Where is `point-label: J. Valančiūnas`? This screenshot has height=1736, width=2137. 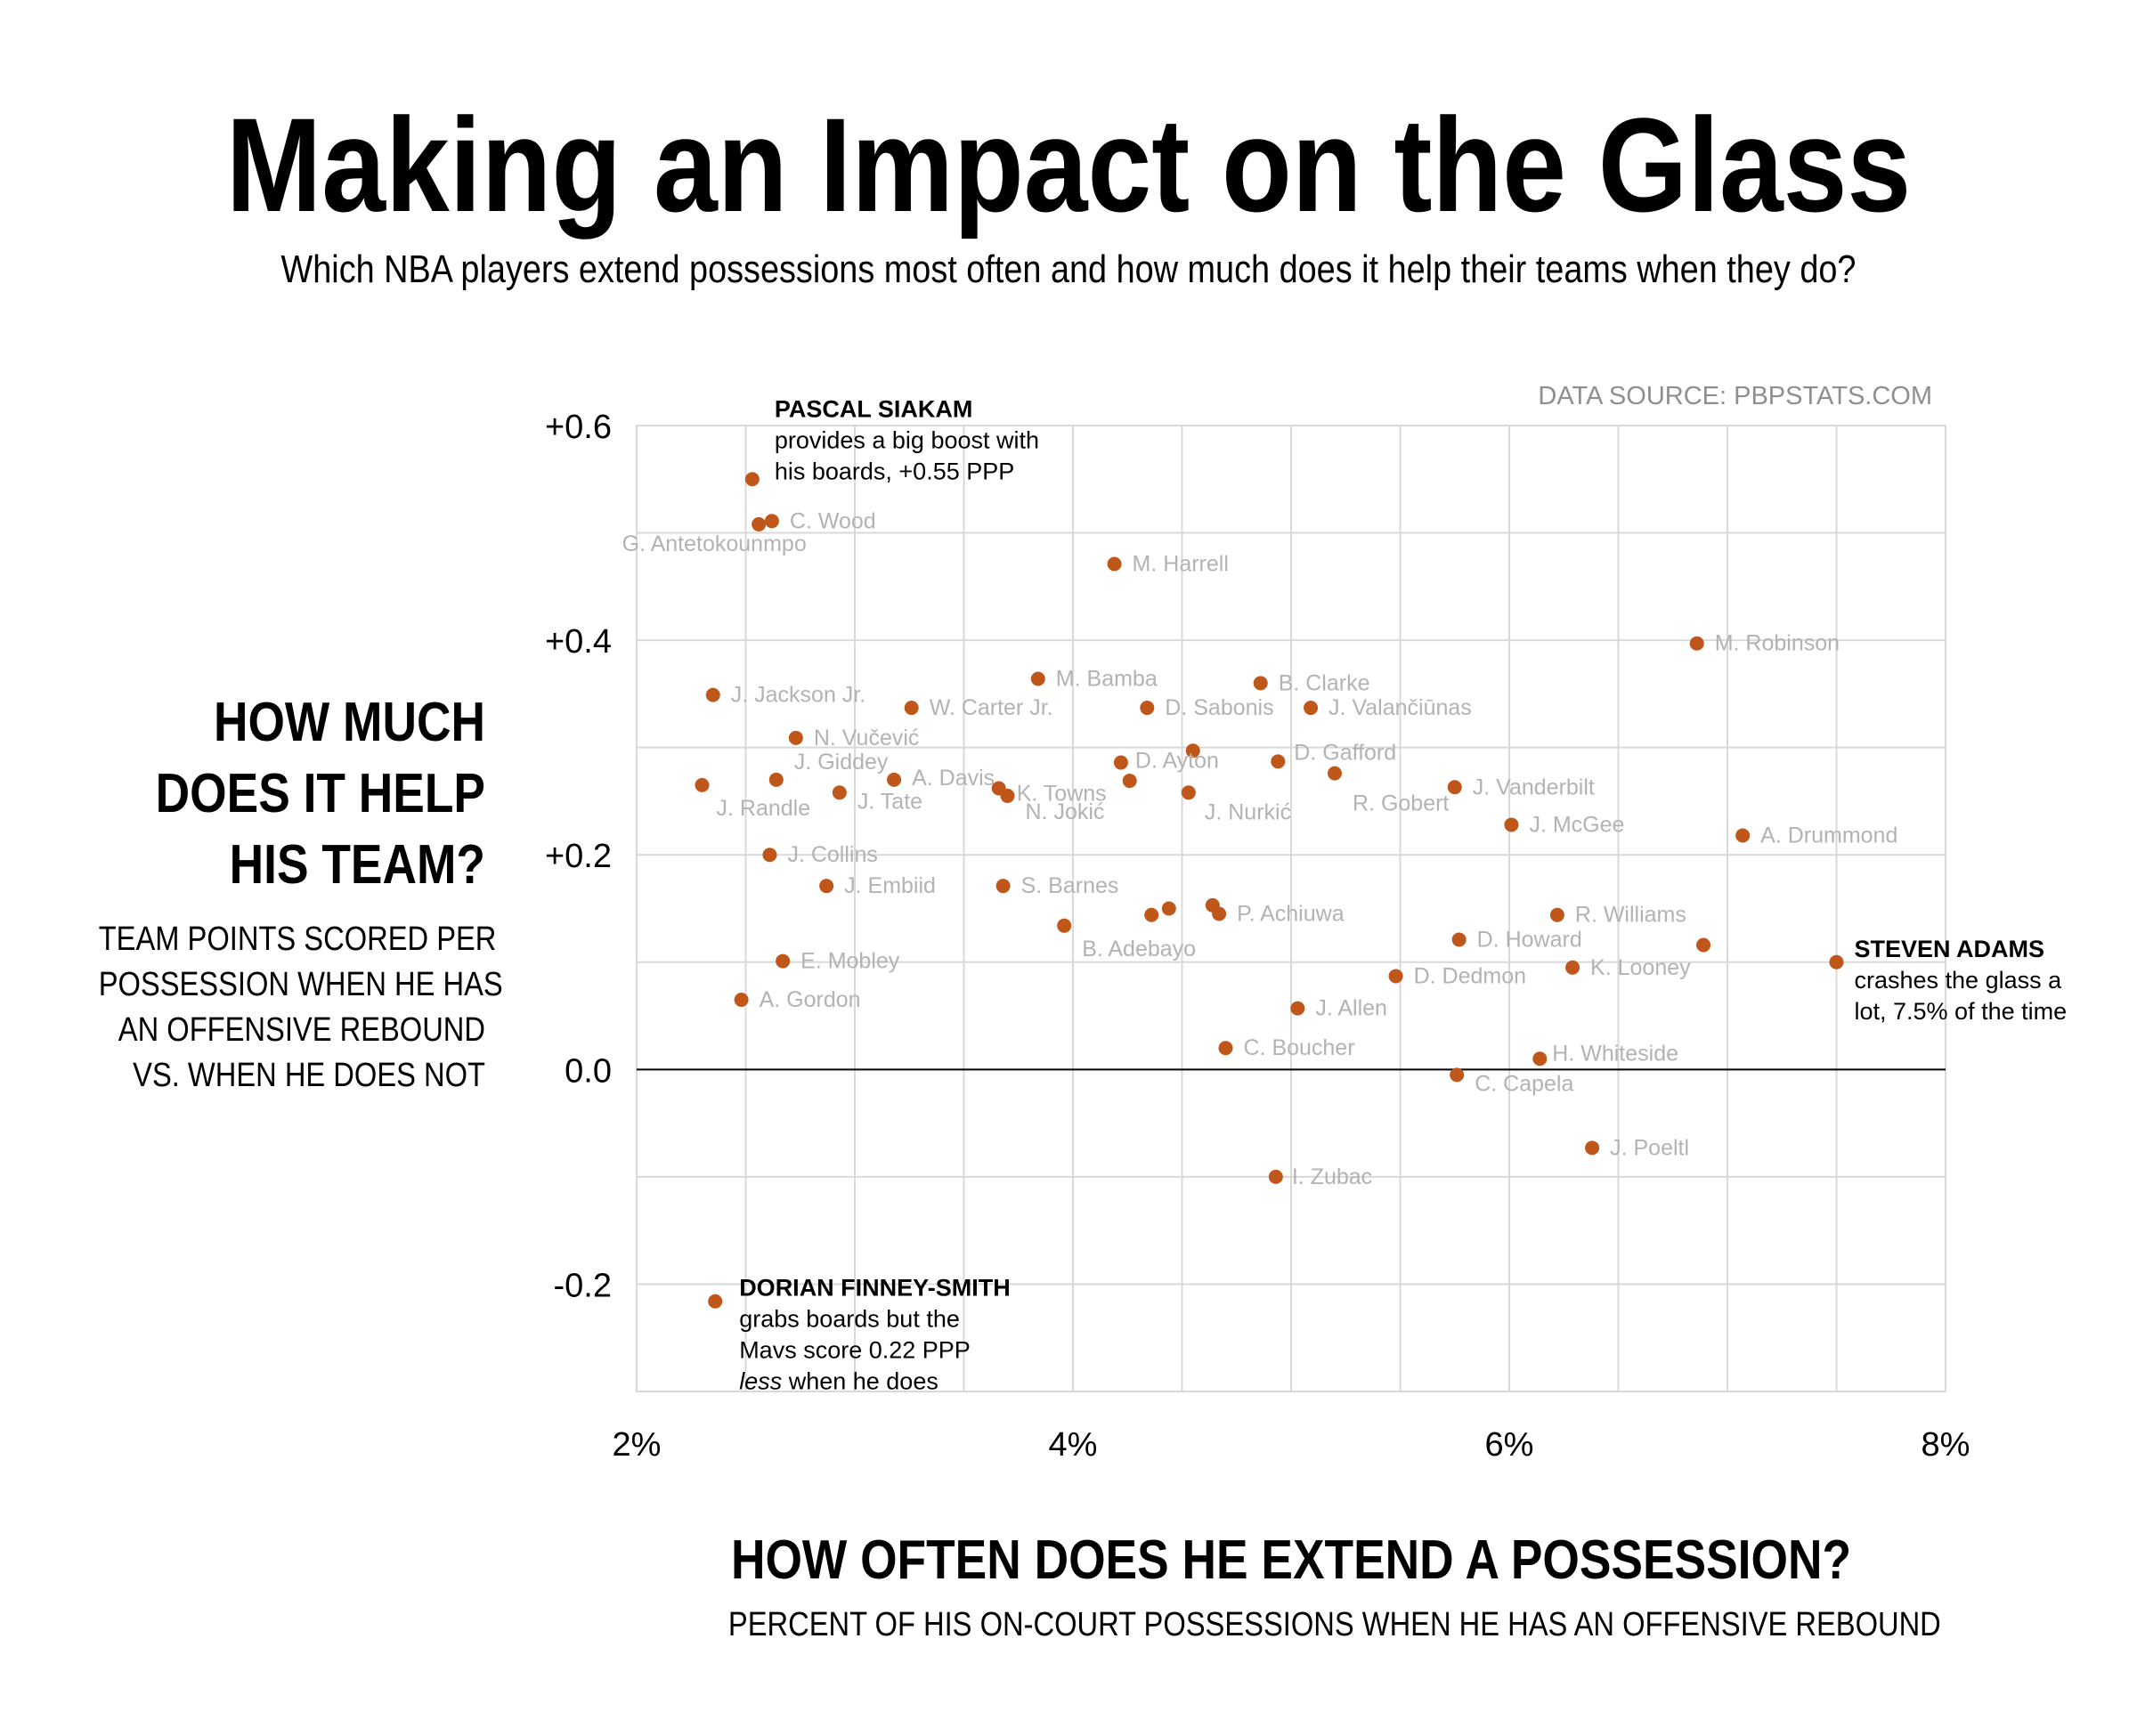
point-label: J. Valančiūnas is located at coordinates (1400, 707).